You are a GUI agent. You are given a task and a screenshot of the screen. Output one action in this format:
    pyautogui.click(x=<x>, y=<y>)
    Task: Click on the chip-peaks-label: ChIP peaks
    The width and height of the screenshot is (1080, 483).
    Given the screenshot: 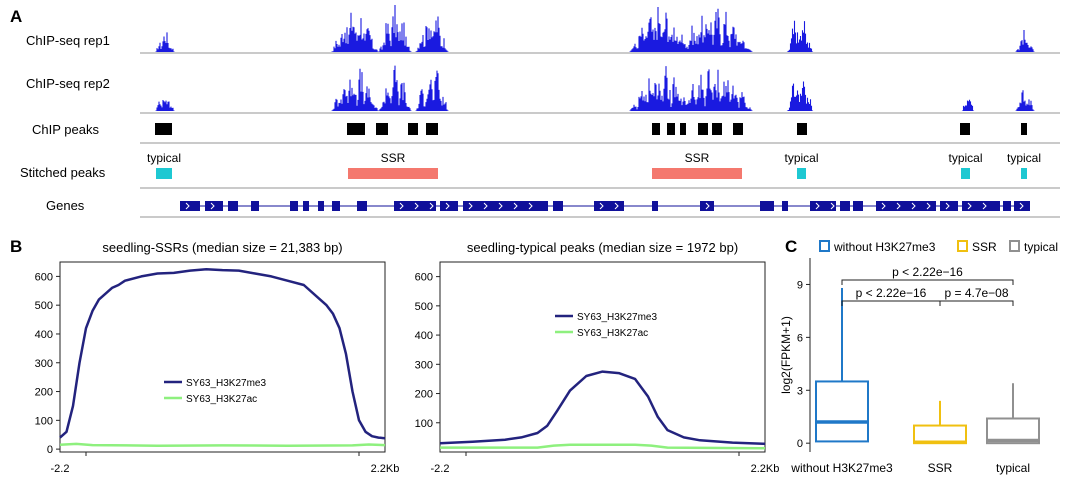 What is the action you would take?
    pyautogui.click(x=65, y=129)
    